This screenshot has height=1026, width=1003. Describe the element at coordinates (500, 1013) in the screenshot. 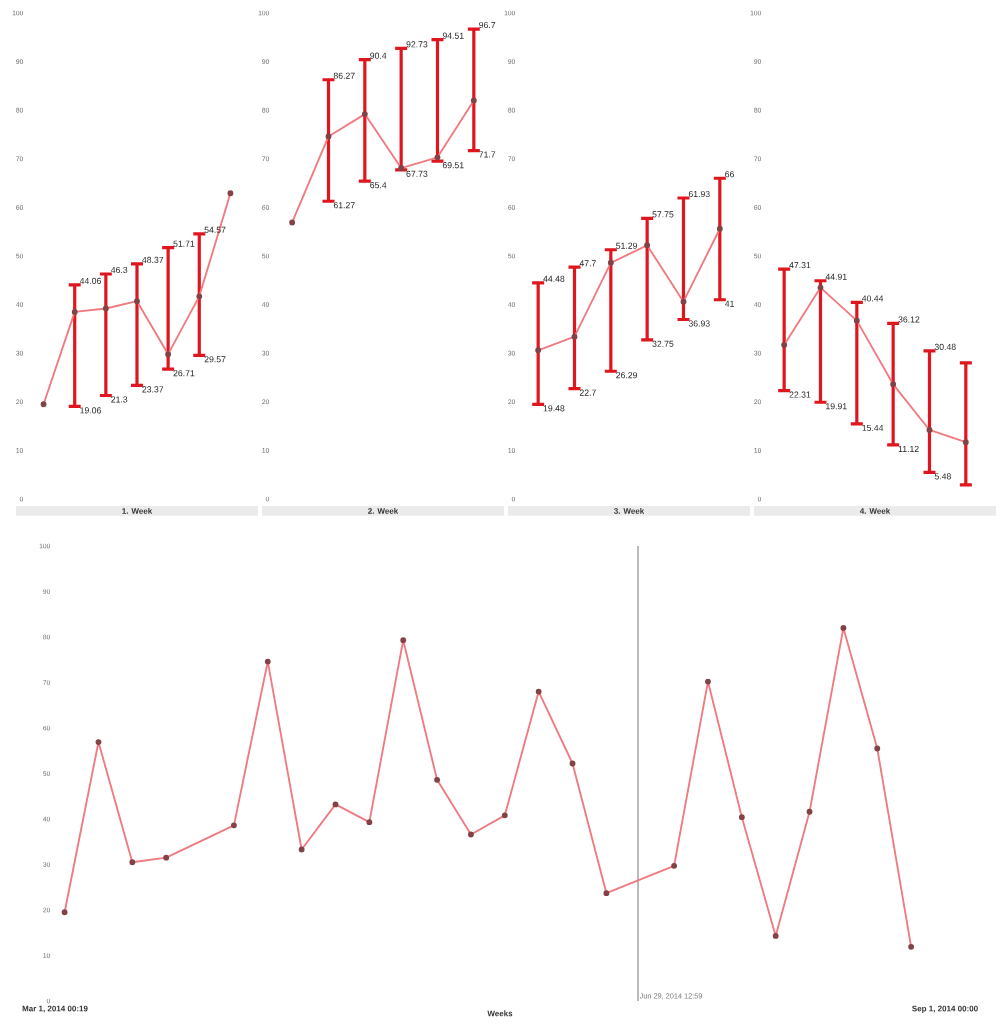

I see `x-axis-title: Weeks` at that location.